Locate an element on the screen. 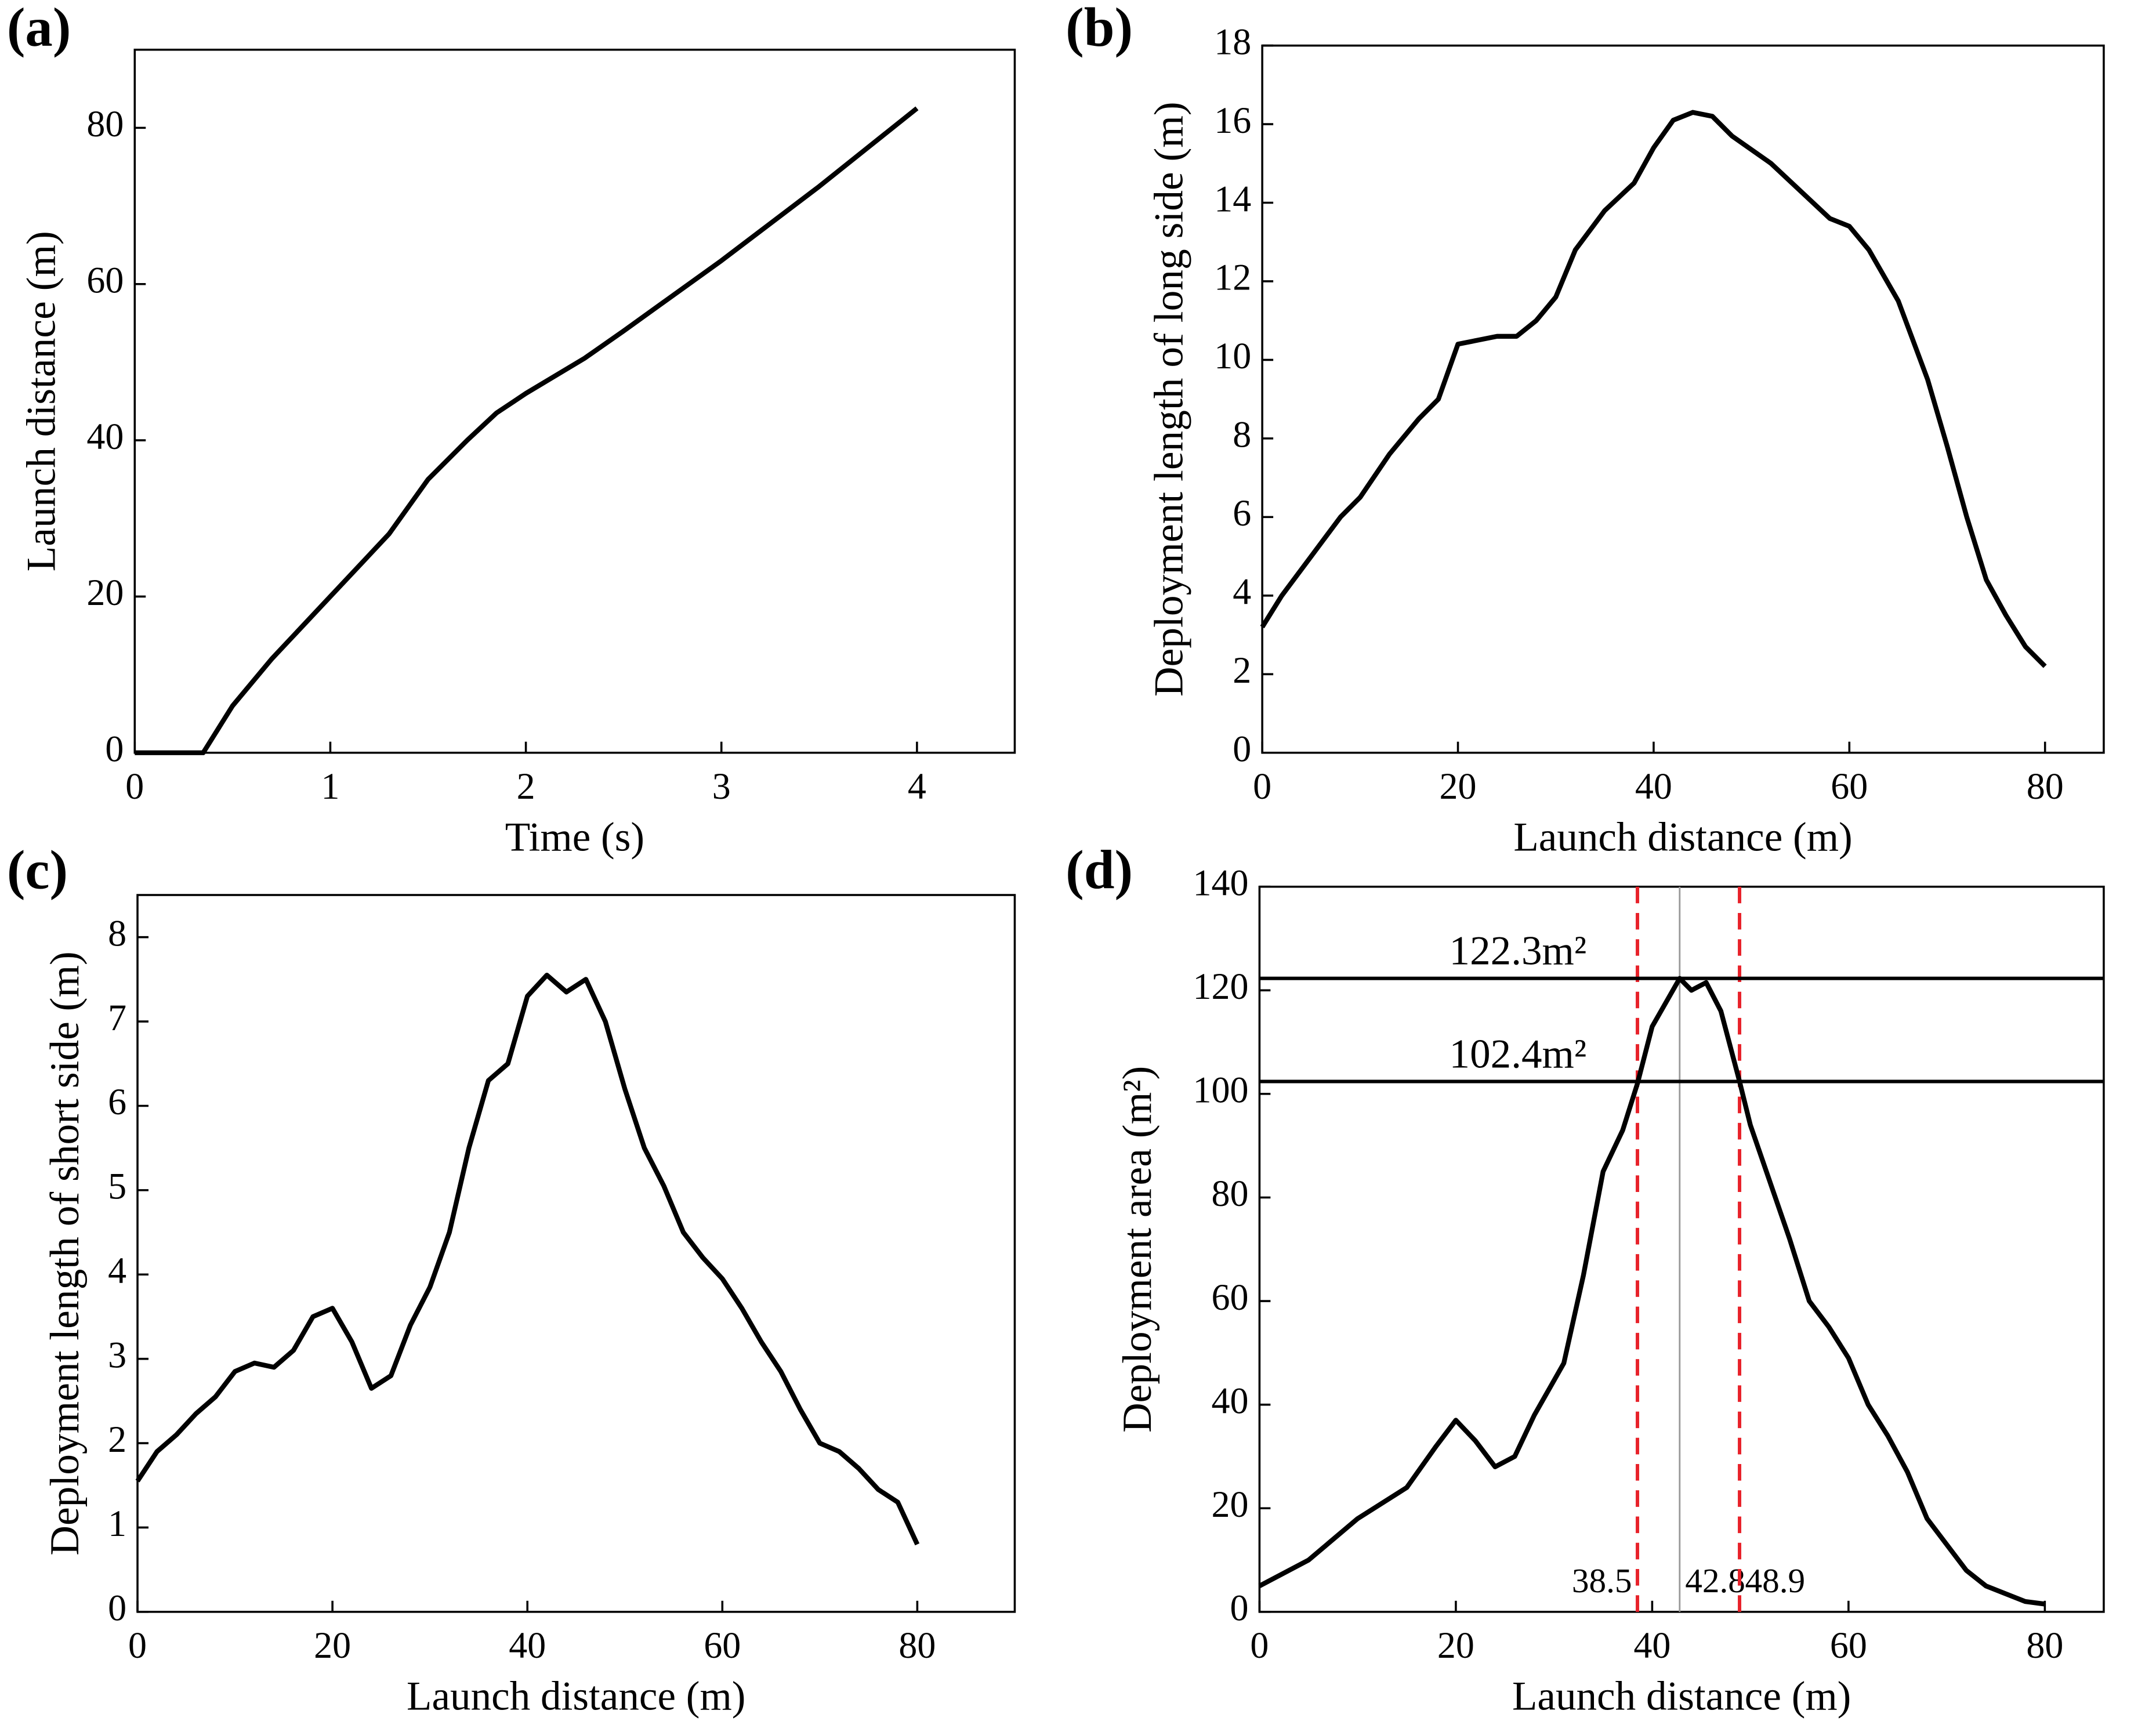 This screenshot has width=2156, height=1732. x-tick-label: 4 is located at coordinates (917, 786).